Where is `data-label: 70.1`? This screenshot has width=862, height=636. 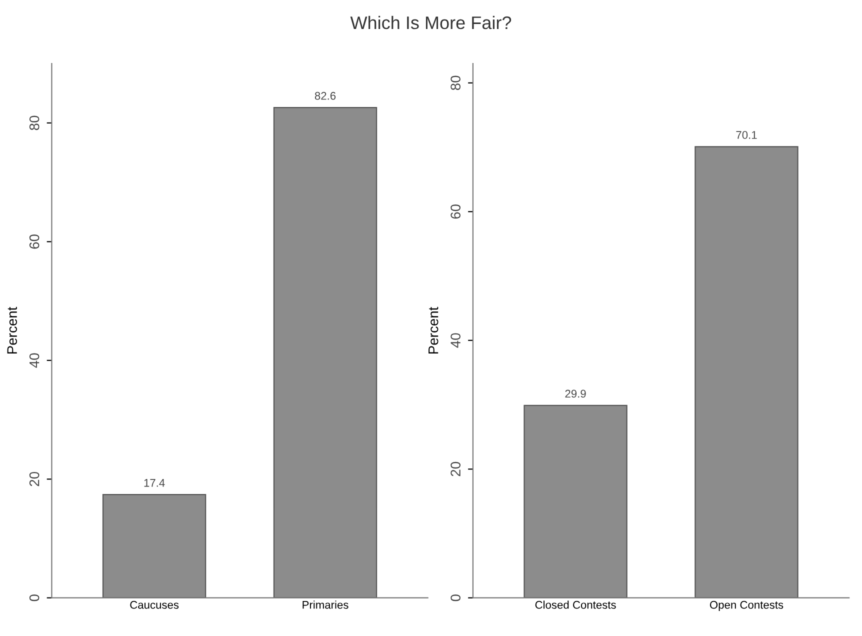 data-label: 70.1 is located at coordinates (746, 135).